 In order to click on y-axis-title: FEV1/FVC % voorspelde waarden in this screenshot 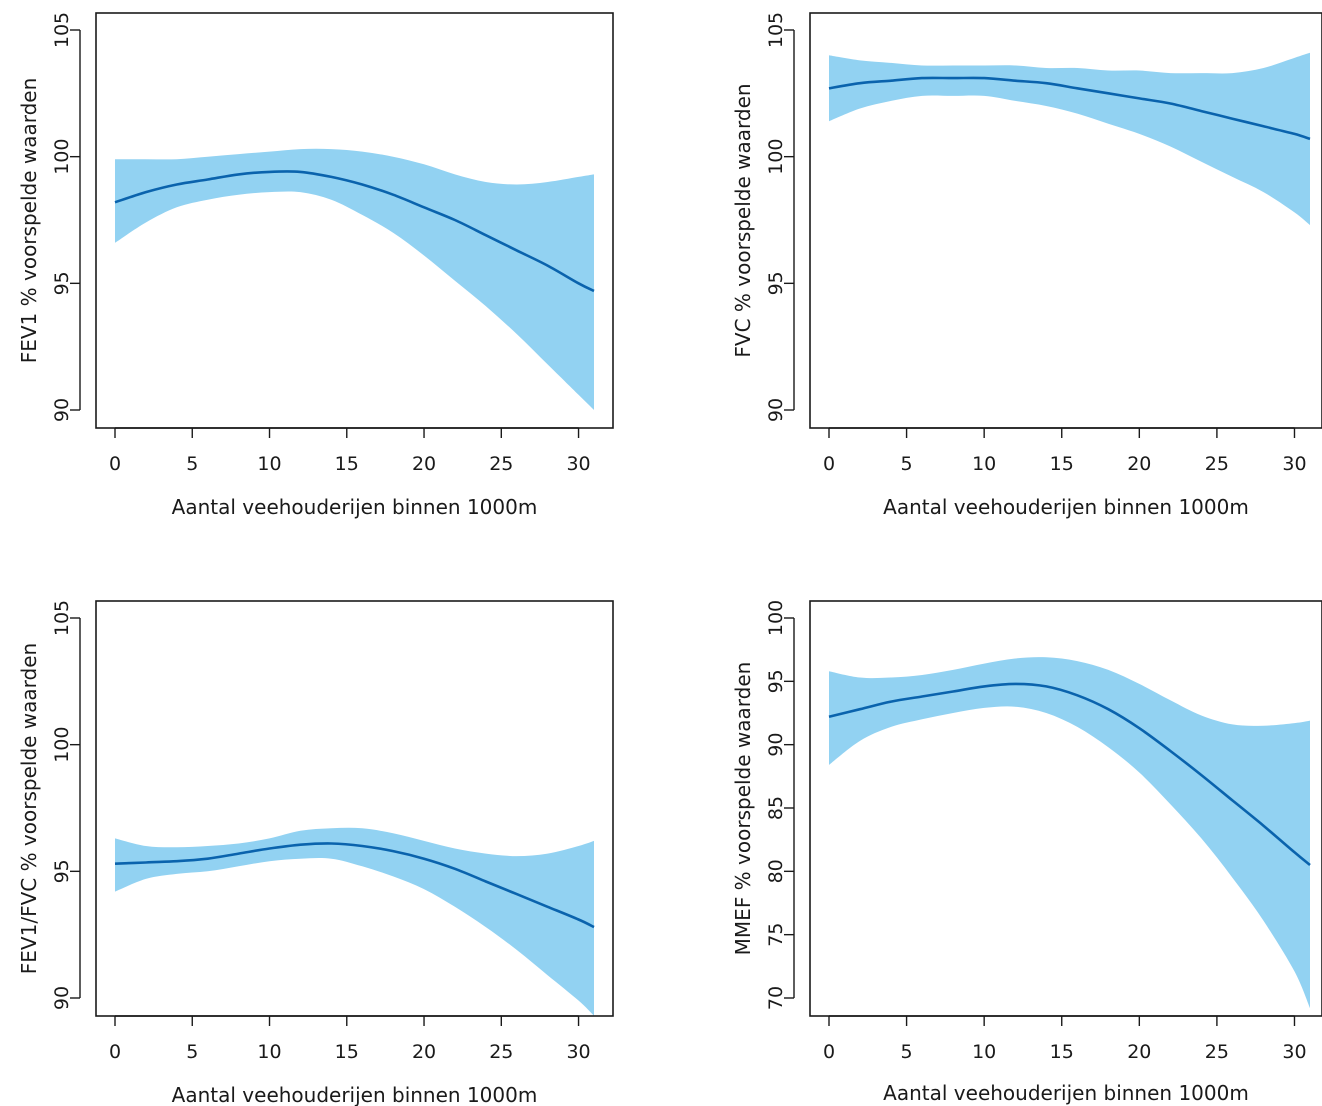, I will do `click(29, 808)`.